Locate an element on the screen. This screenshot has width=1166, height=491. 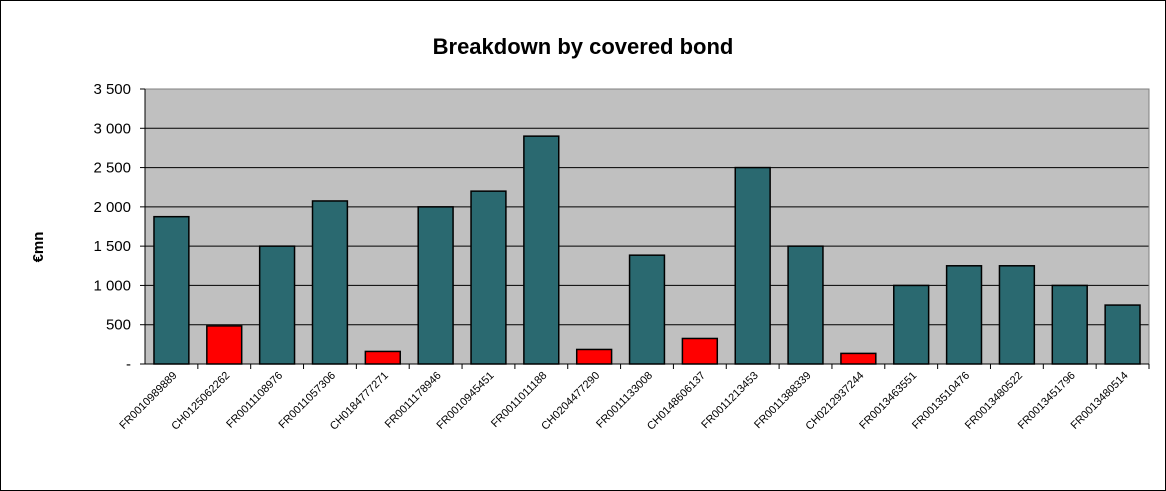
y-tick-label: 500 is located at coordinates (118, 325).